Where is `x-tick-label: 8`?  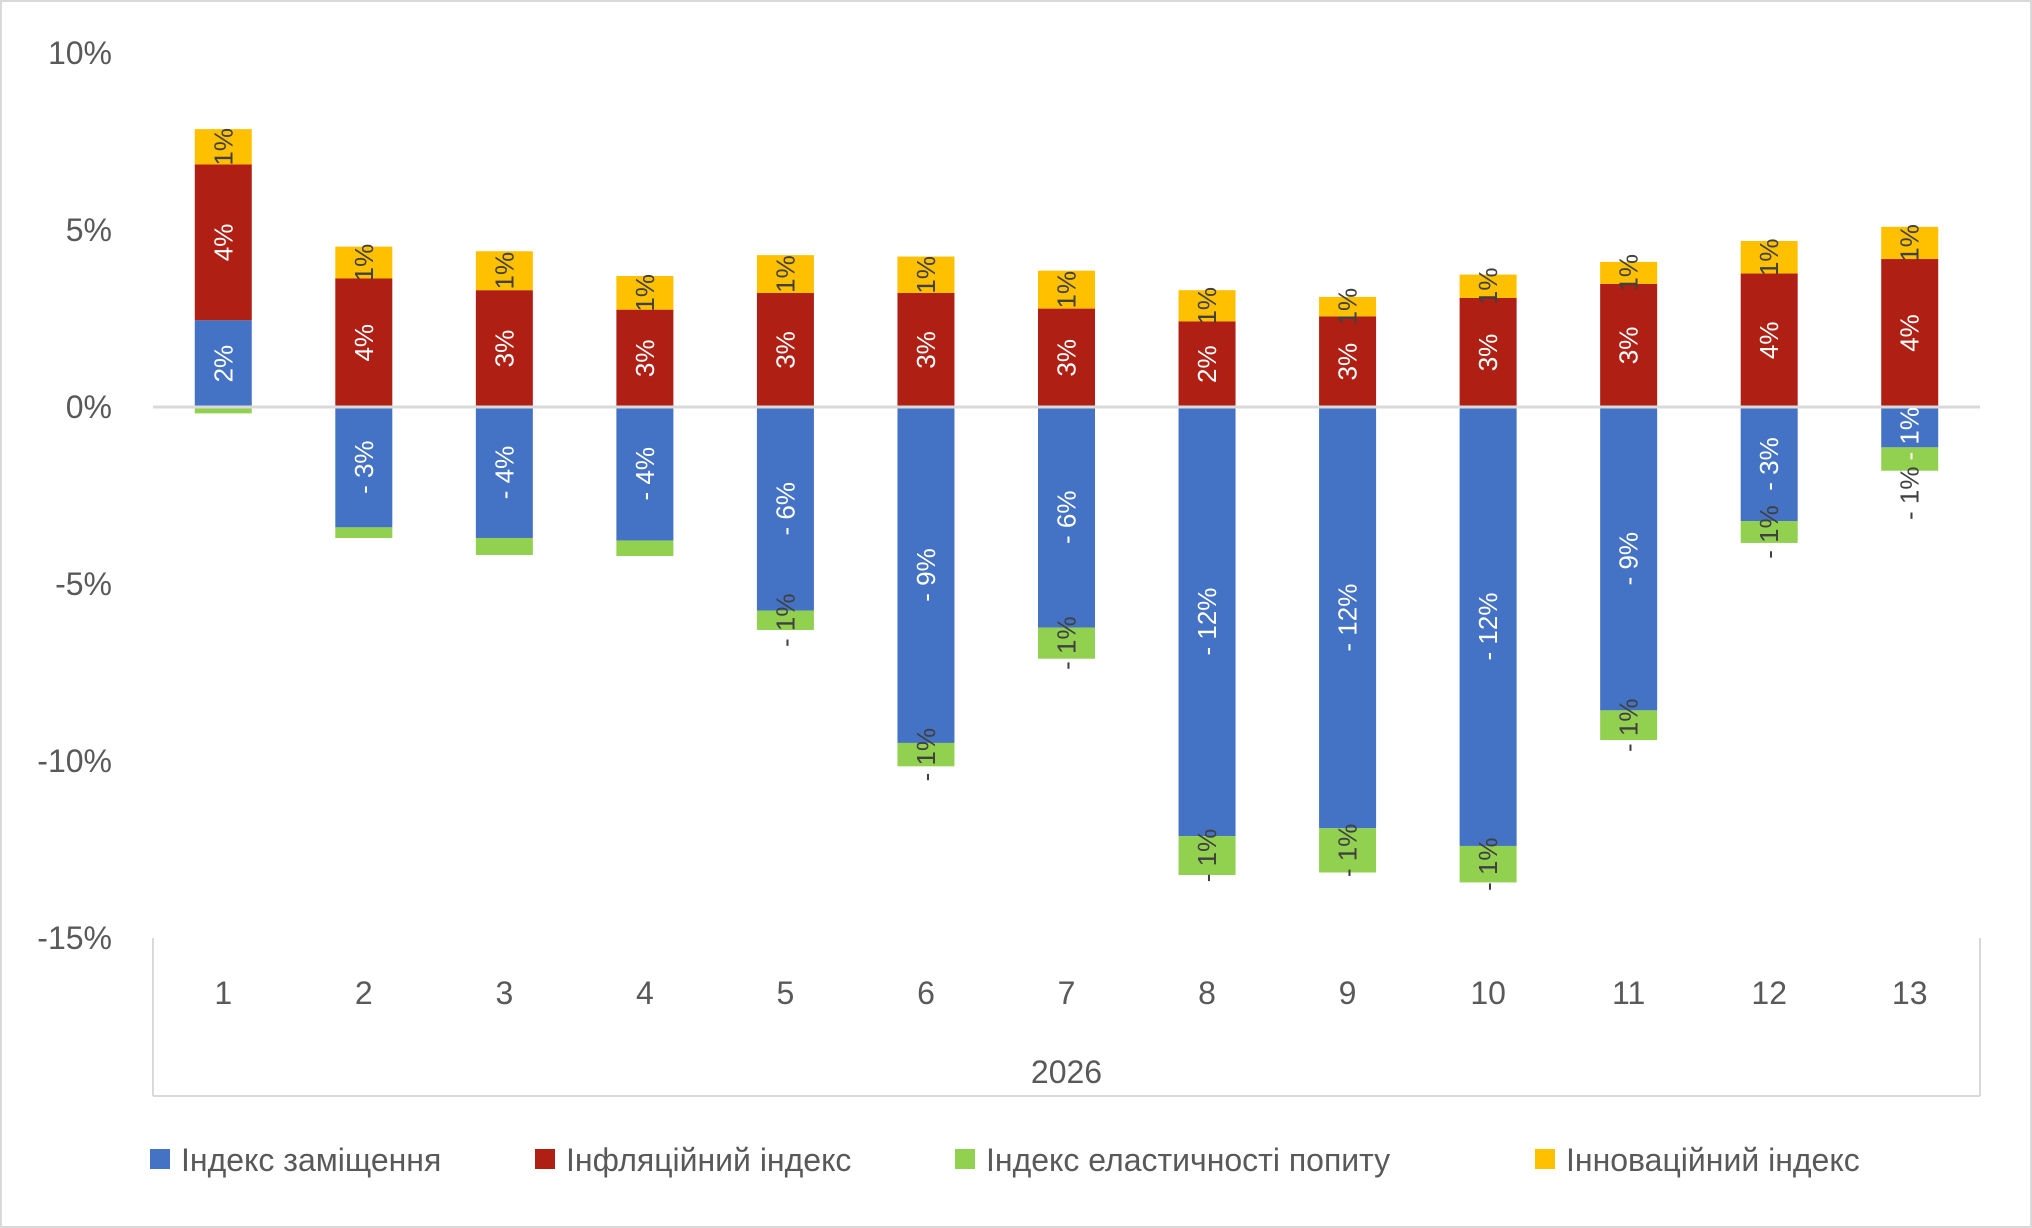
x-tick-label: 8 is located at coordinates (1207, 993).